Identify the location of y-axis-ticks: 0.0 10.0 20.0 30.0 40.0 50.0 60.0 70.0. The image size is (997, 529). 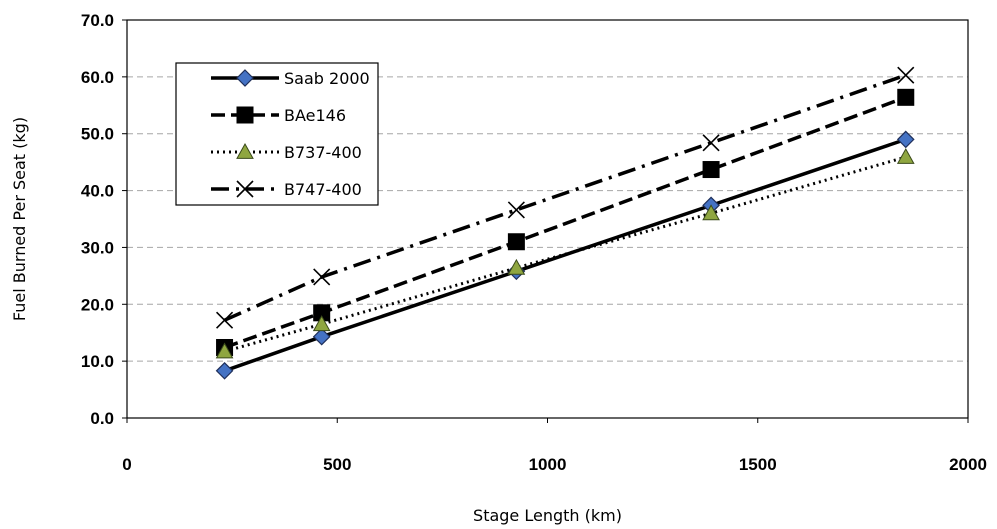
(104, 219).